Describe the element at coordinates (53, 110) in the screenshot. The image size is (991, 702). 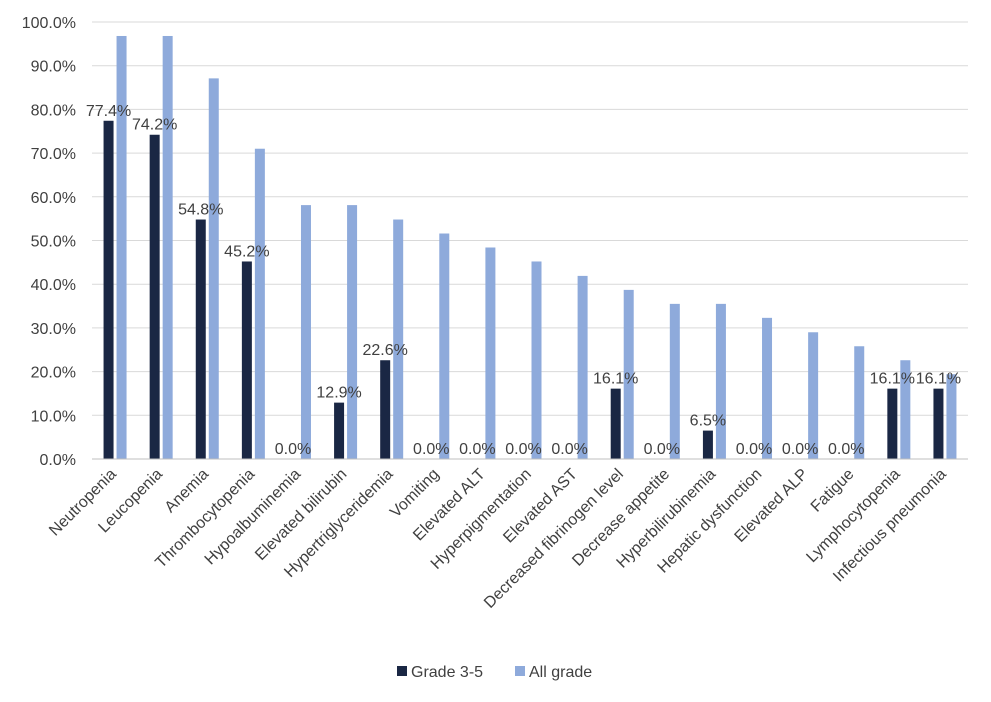
I see `y-tick-label: 80.0%` at that location.